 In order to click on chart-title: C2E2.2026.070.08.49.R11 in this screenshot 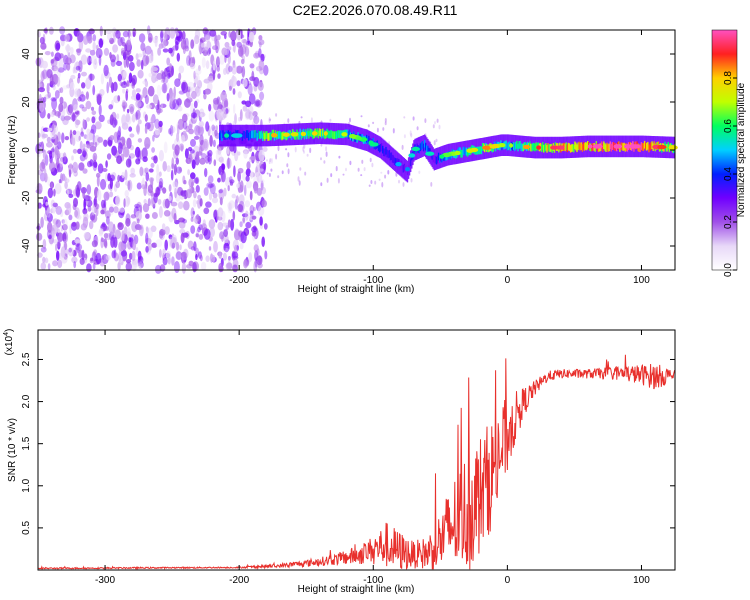, I will do `click(375, 10)`.